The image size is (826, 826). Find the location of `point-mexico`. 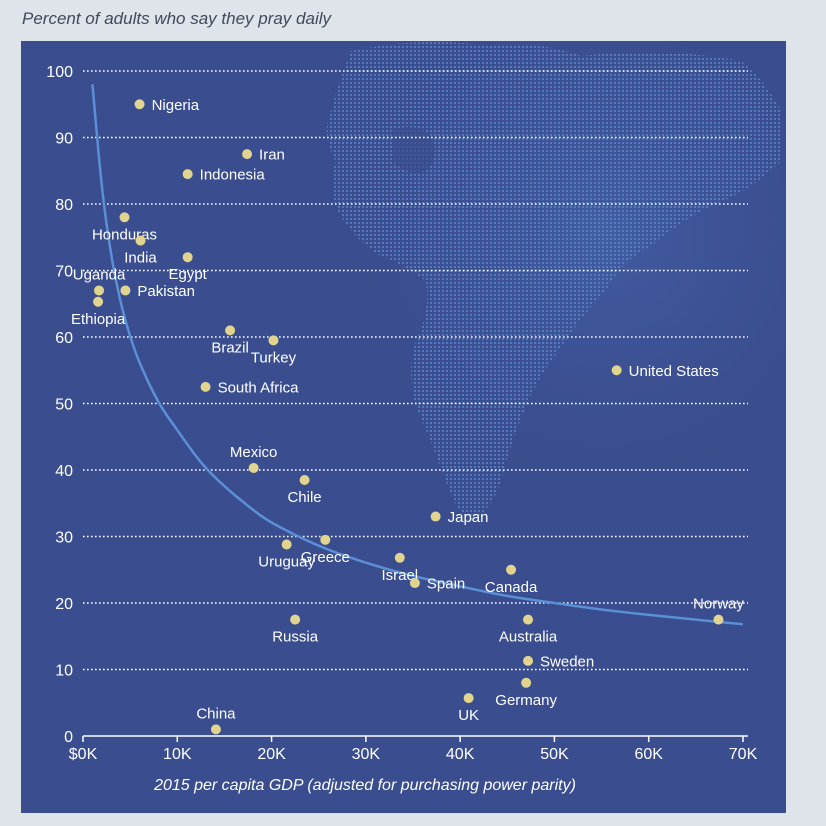

point-mexico is located at coordinates (253, 468).